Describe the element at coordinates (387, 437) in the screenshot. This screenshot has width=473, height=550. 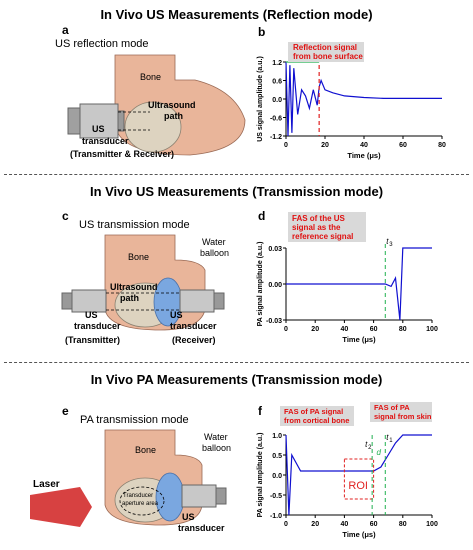
I see `t1-label: t` at that location.